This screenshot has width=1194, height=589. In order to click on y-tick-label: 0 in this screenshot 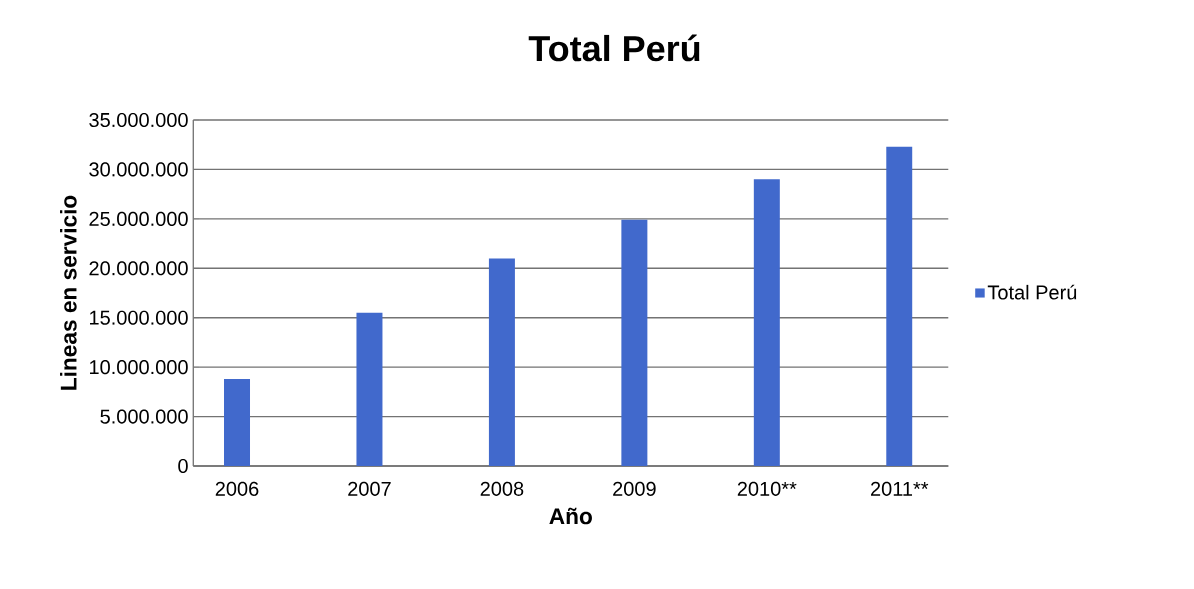, I will do `click(183, 466)`.